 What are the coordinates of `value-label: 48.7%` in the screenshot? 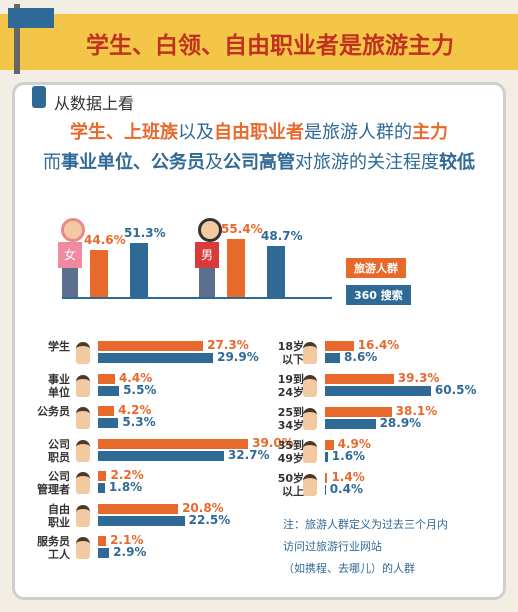 It's located at (282, 235).